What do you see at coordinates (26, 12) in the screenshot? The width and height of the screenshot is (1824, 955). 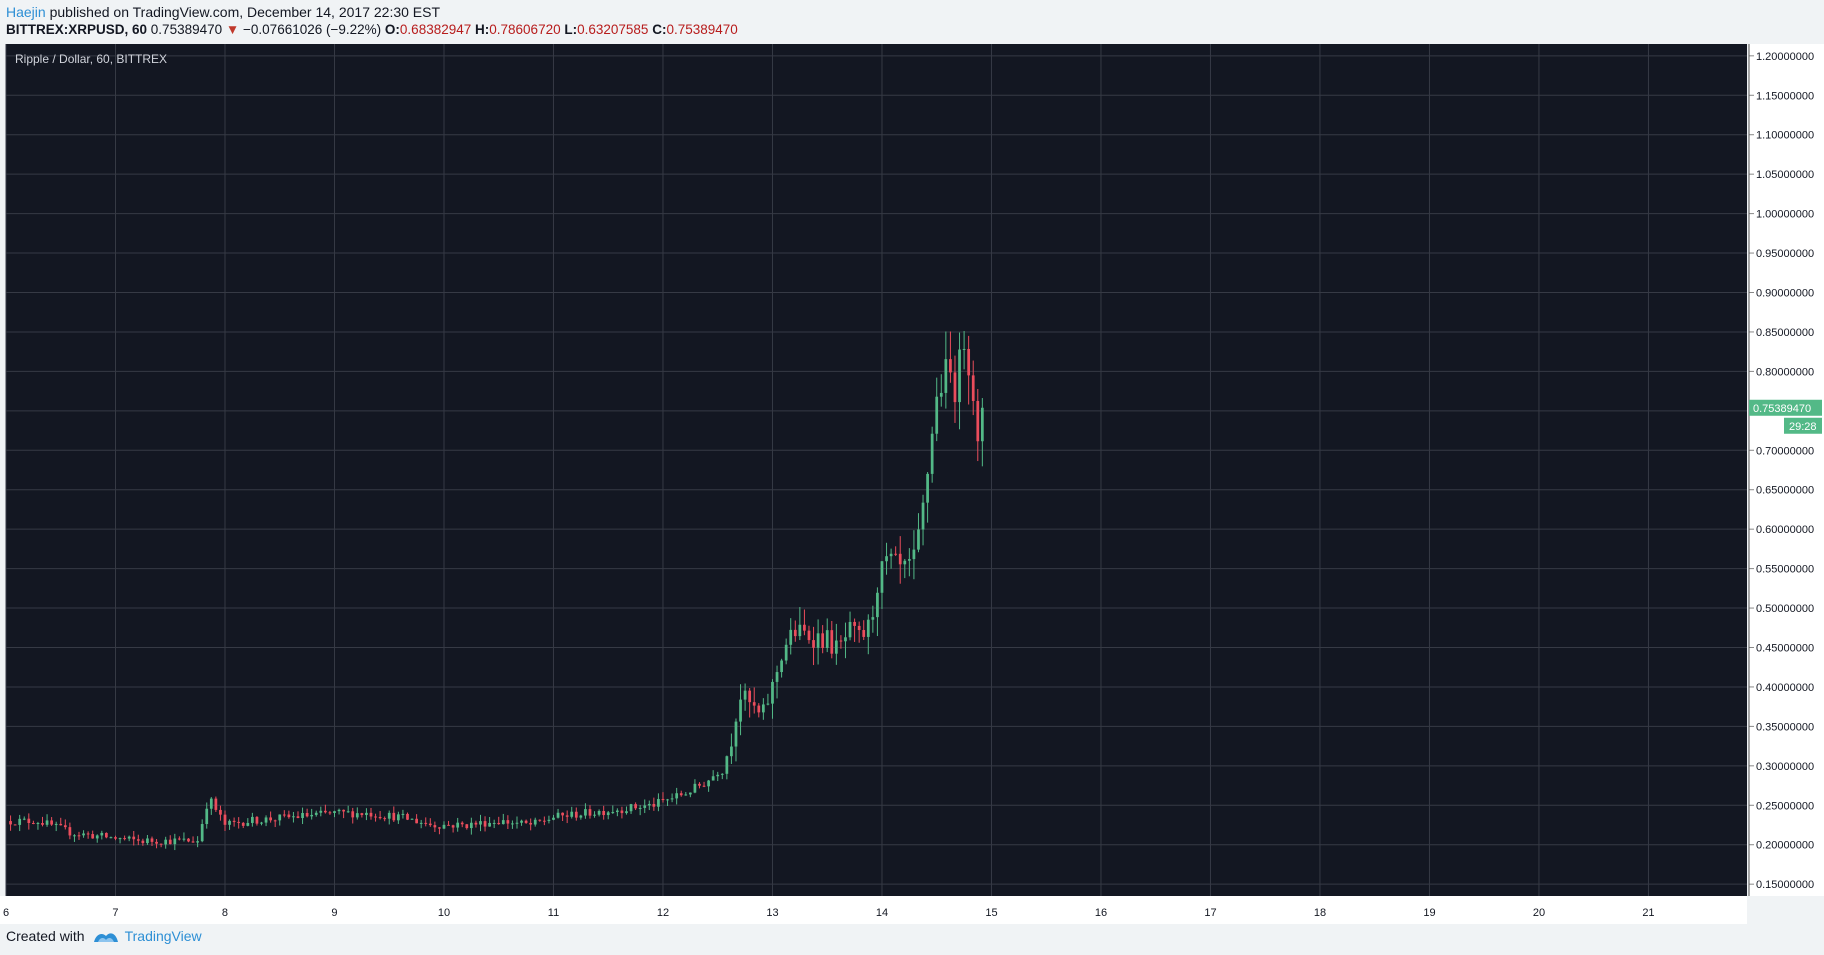 I see `author-link: Haejin` at bounding box center [26, 12].